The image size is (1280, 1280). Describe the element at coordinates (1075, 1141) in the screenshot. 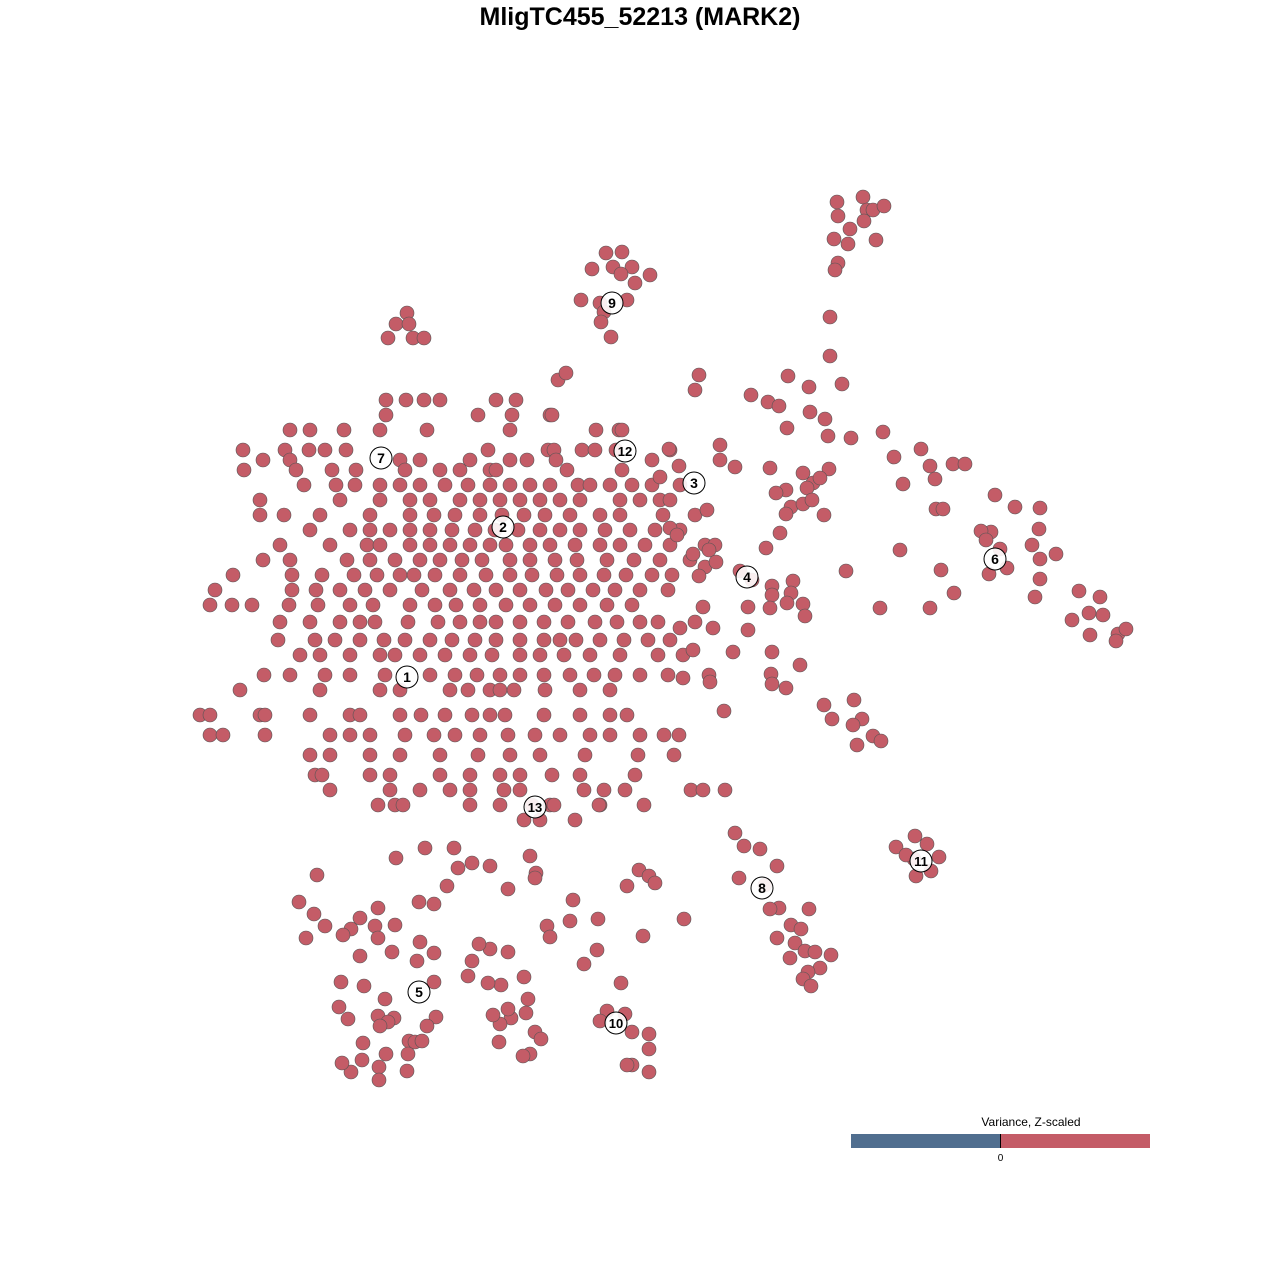

I see `legend-positive-segment` at that location.